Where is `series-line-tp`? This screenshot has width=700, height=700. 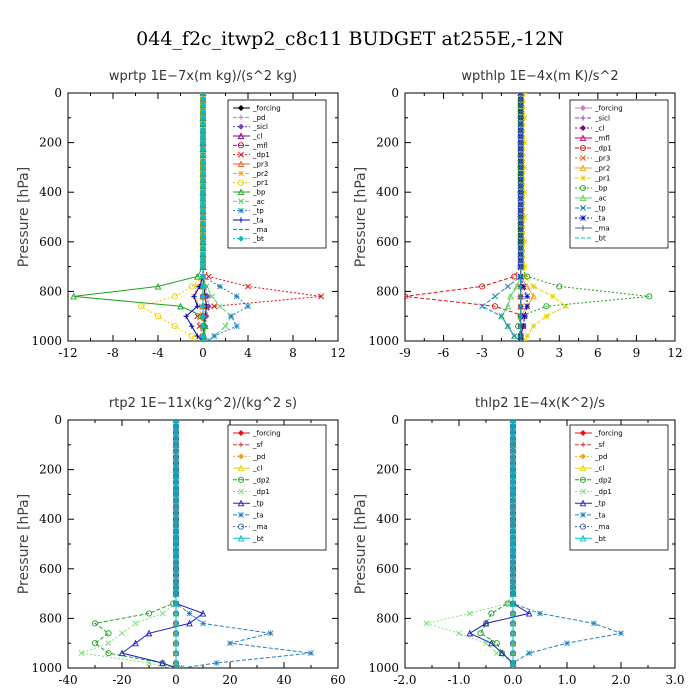 series-line-tp is located at coordinates (162, 544).